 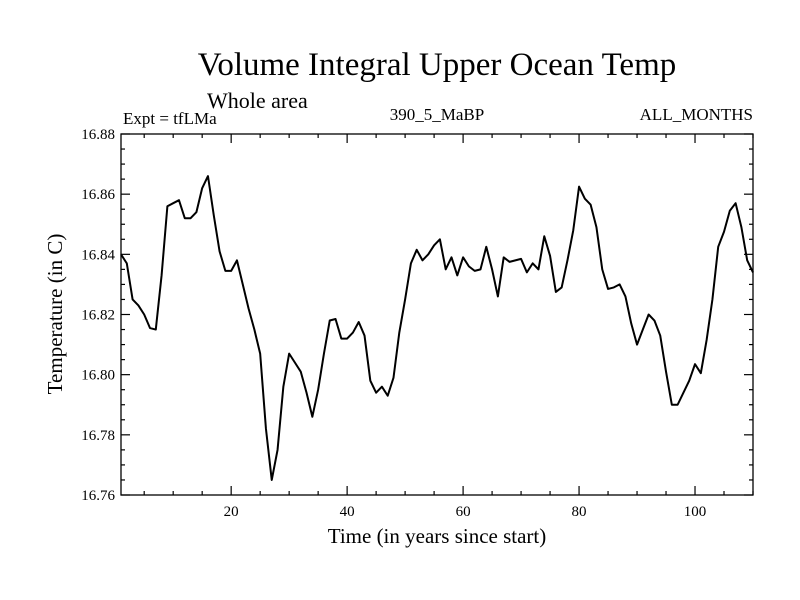 I want to click on x-tick-label: 20, so click(x=231, y=512).